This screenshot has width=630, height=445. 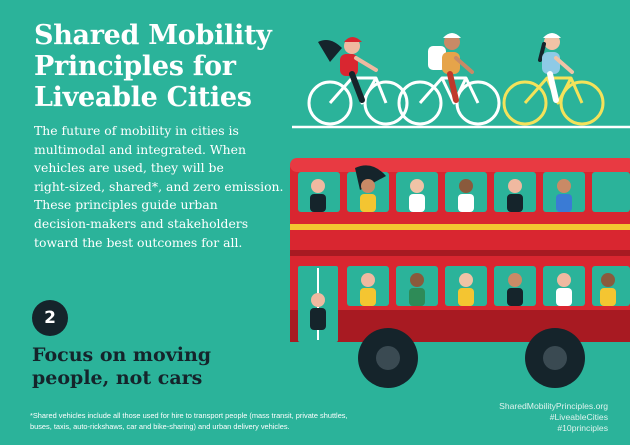 I want to click on principle-line: Focus on moving, so click(x=122, y=355).